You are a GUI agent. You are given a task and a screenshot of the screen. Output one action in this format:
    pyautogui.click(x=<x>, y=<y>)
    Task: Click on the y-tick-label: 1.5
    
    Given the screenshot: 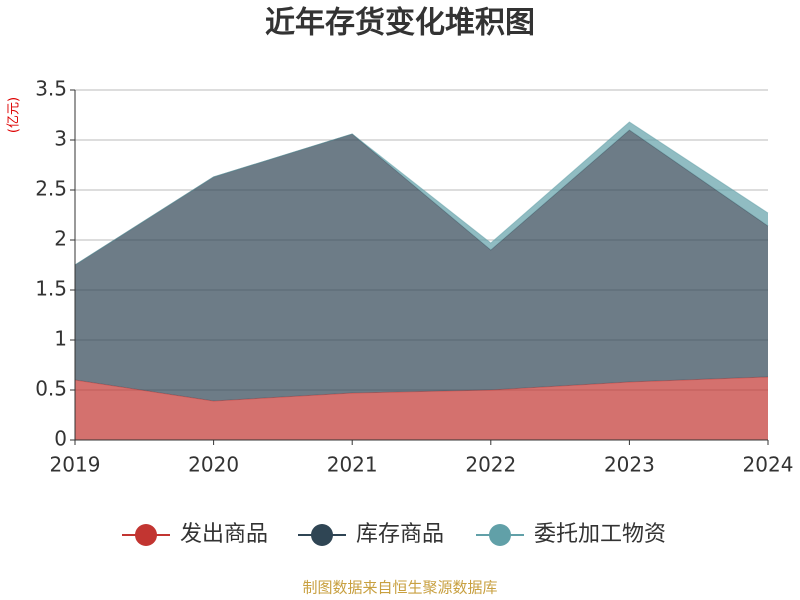 What is the action you would take?
    pyautogui.click(x=51, y=289)
    